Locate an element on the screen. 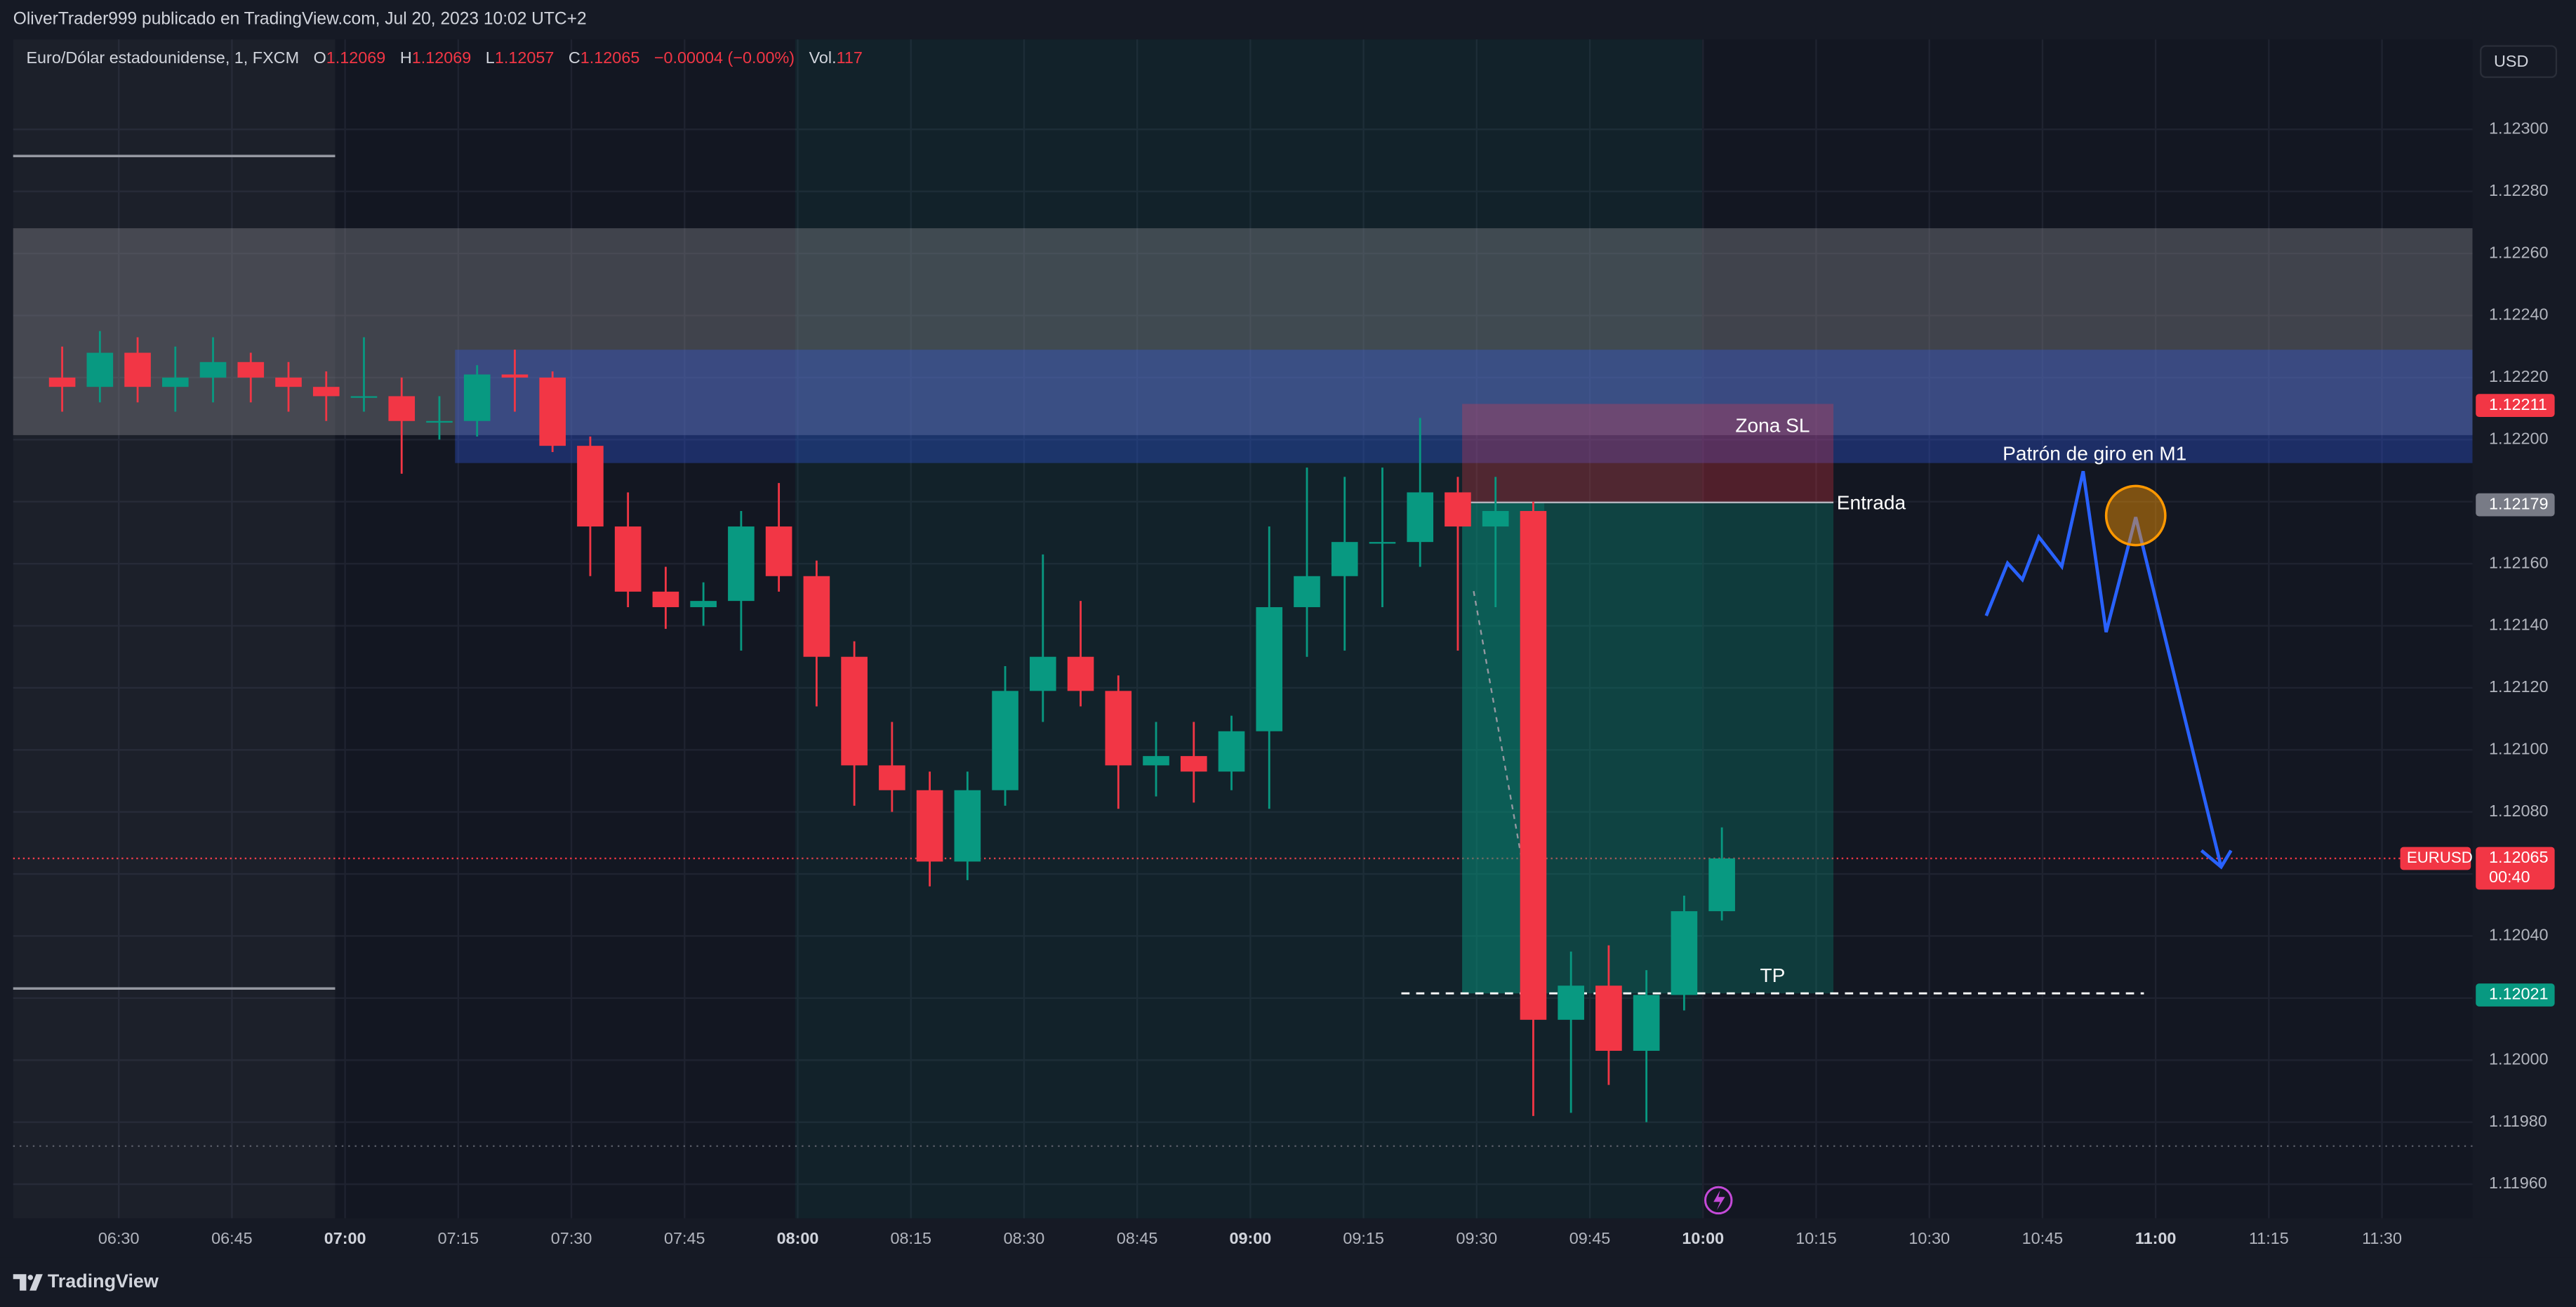 This screenshot has height=1307, width=2576. x-tick-label: 08:45 is located at coordinates (1138, 1238).